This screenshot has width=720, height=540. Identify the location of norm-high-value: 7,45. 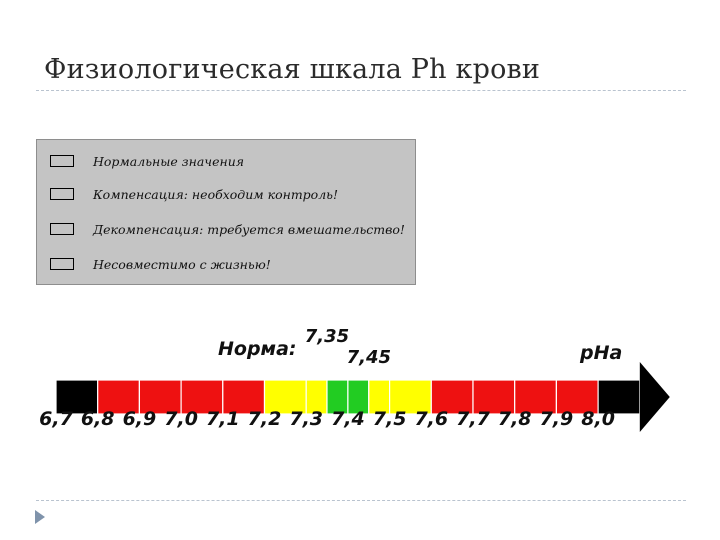
(369, 357).